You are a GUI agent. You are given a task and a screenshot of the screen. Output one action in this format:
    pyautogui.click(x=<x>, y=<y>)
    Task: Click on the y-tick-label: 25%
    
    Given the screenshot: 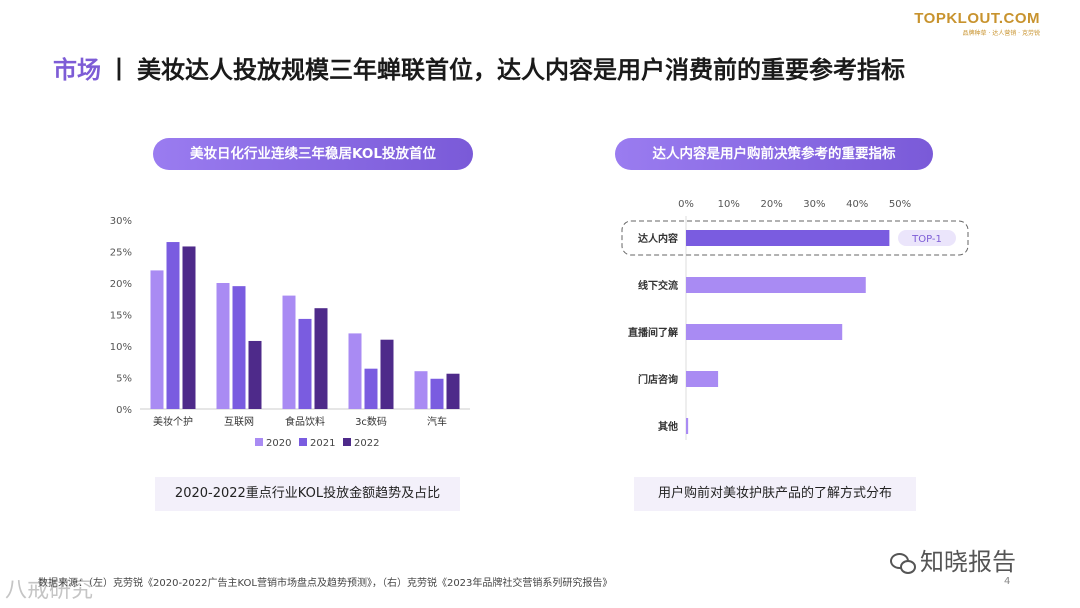 What is the action you would take?
    pyautogui.click(x=121, y=253)
    